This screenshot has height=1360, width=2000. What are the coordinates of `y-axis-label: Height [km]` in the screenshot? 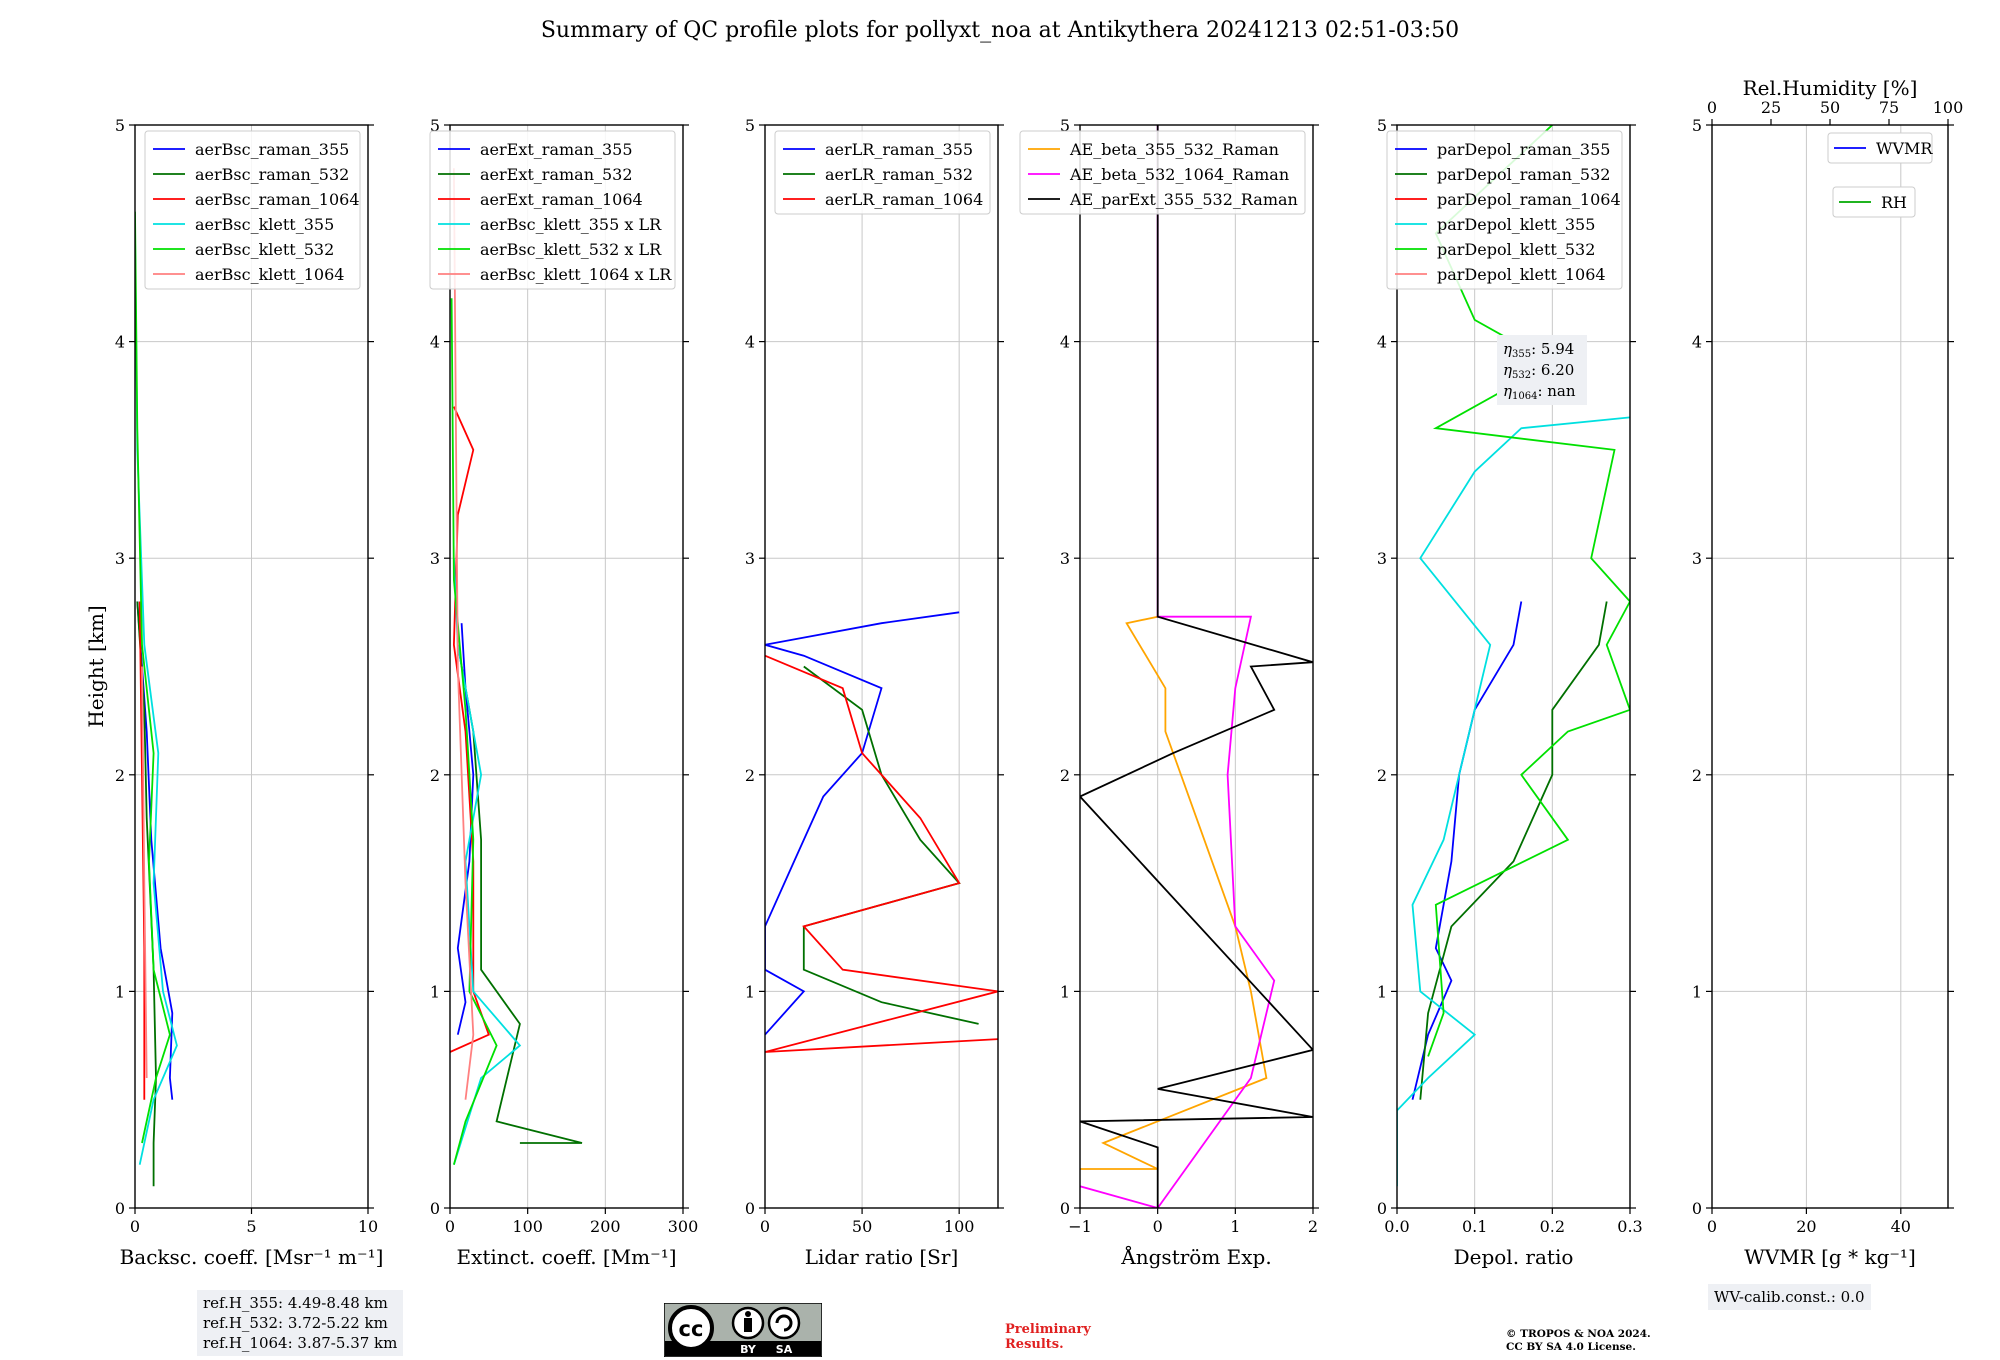 It's located at (96, 666).